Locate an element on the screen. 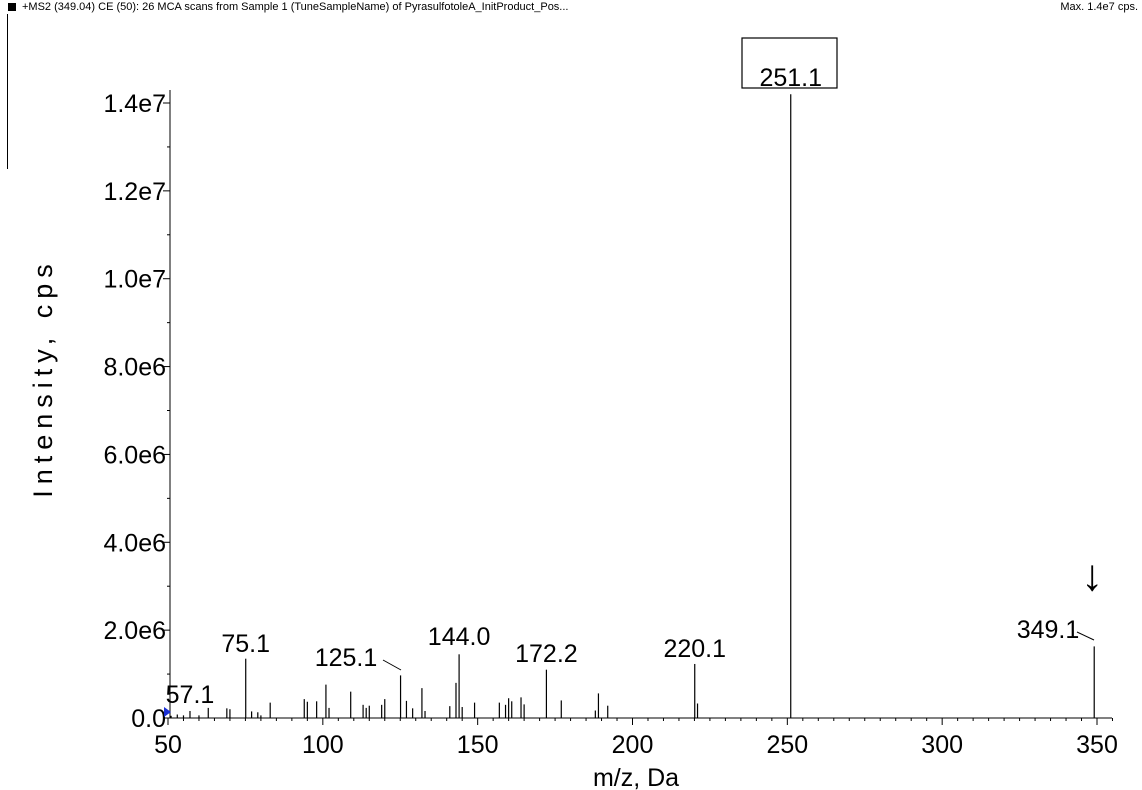 The height and width of the screenshot is (790, 1142). peak-label: 144.0 is located at coordinates (459, 637).